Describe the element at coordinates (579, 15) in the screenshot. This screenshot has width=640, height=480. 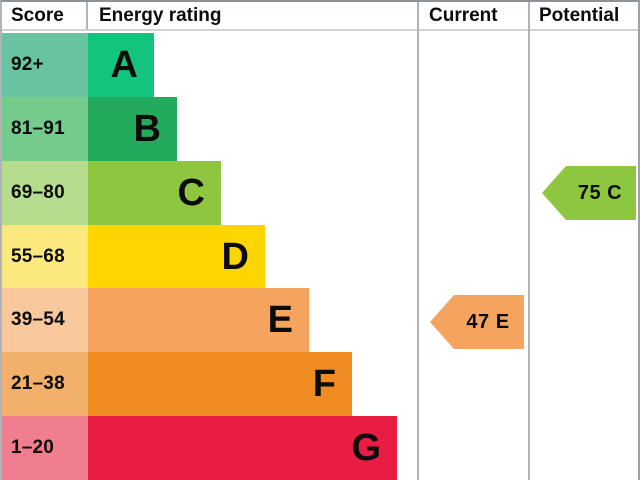
I see `header-potential: Potential` at that location.